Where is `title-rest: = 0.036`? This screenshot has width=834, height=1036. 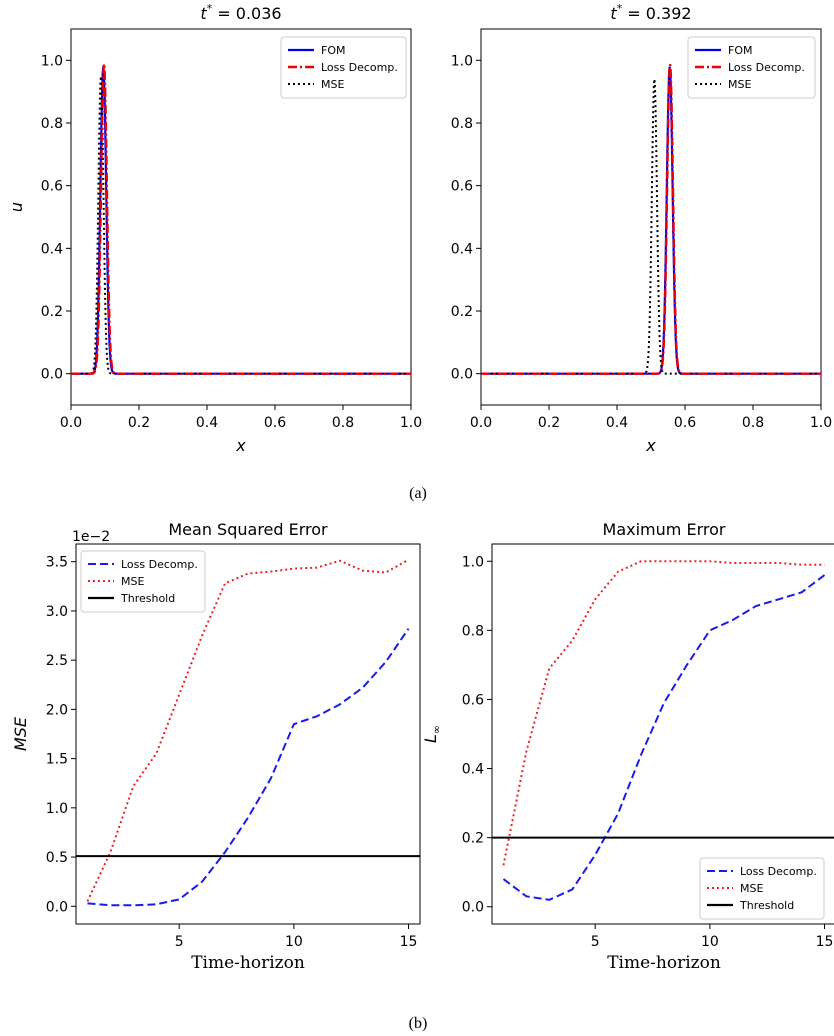
title-rest: = 0.036 is located at coordinates (246, 13).